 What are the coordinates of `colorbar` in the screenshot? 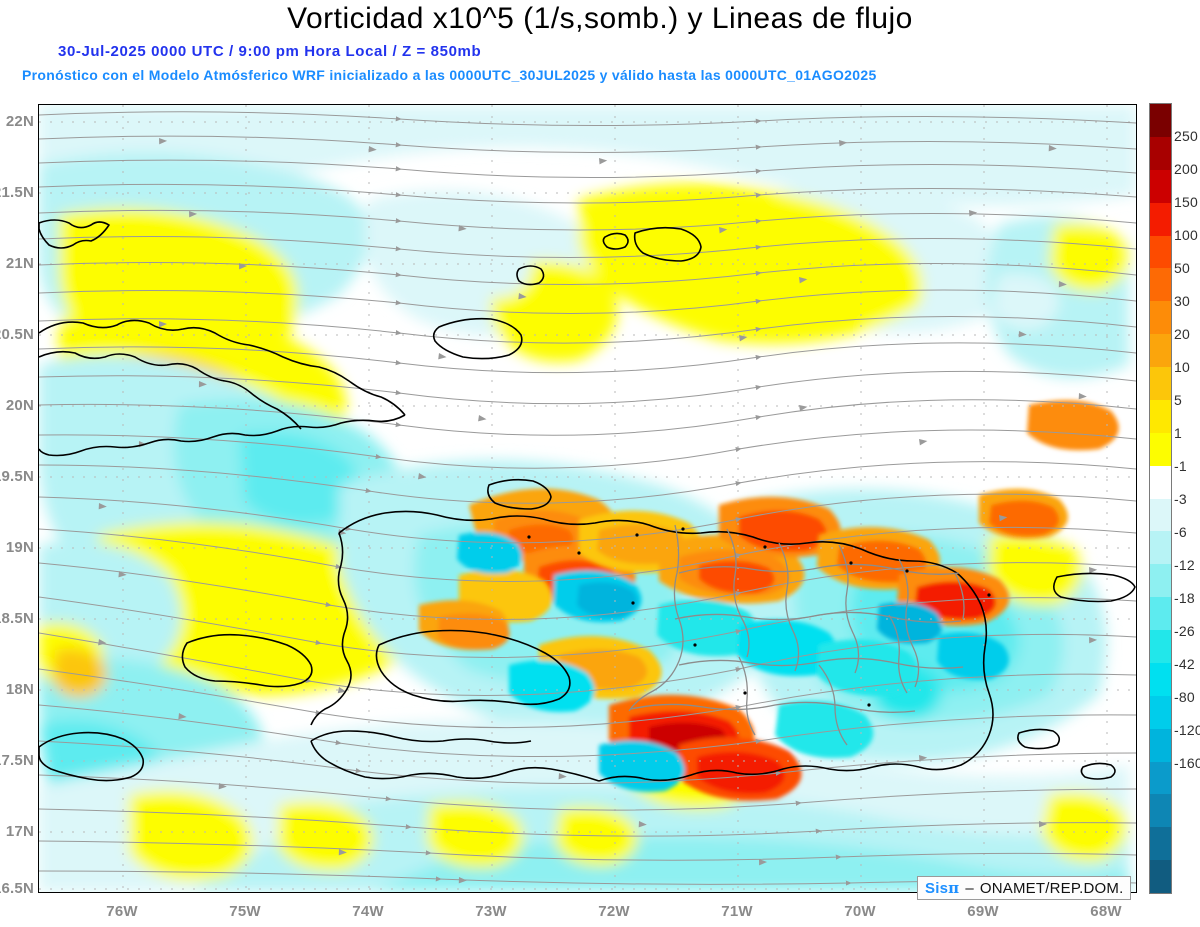 It's located at (1160, 498).